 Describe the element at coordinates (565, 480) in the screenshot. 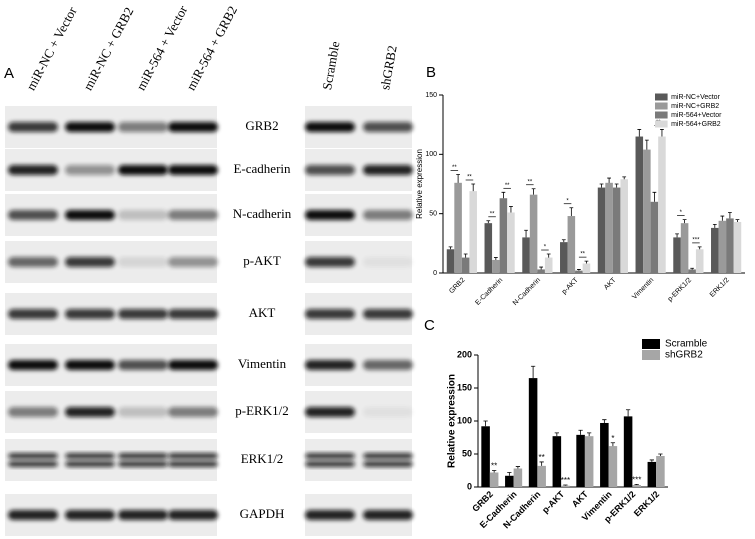

I see `significance-label: ***` at that location.